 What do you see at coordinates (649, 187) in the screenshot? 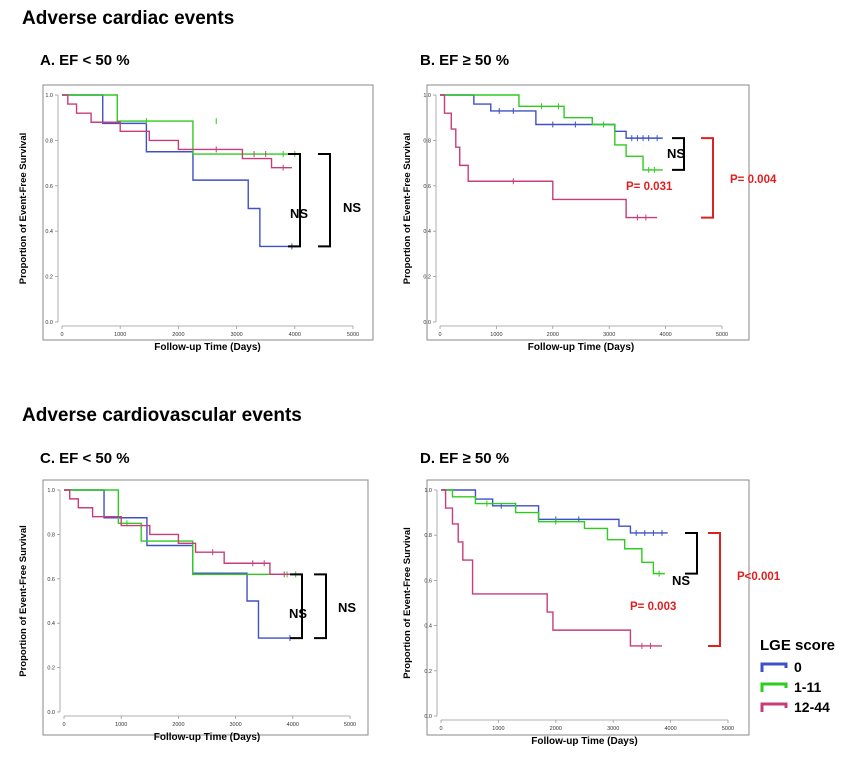
I see `annotation-label: P= 0.031` at bounding box center [649, 187].